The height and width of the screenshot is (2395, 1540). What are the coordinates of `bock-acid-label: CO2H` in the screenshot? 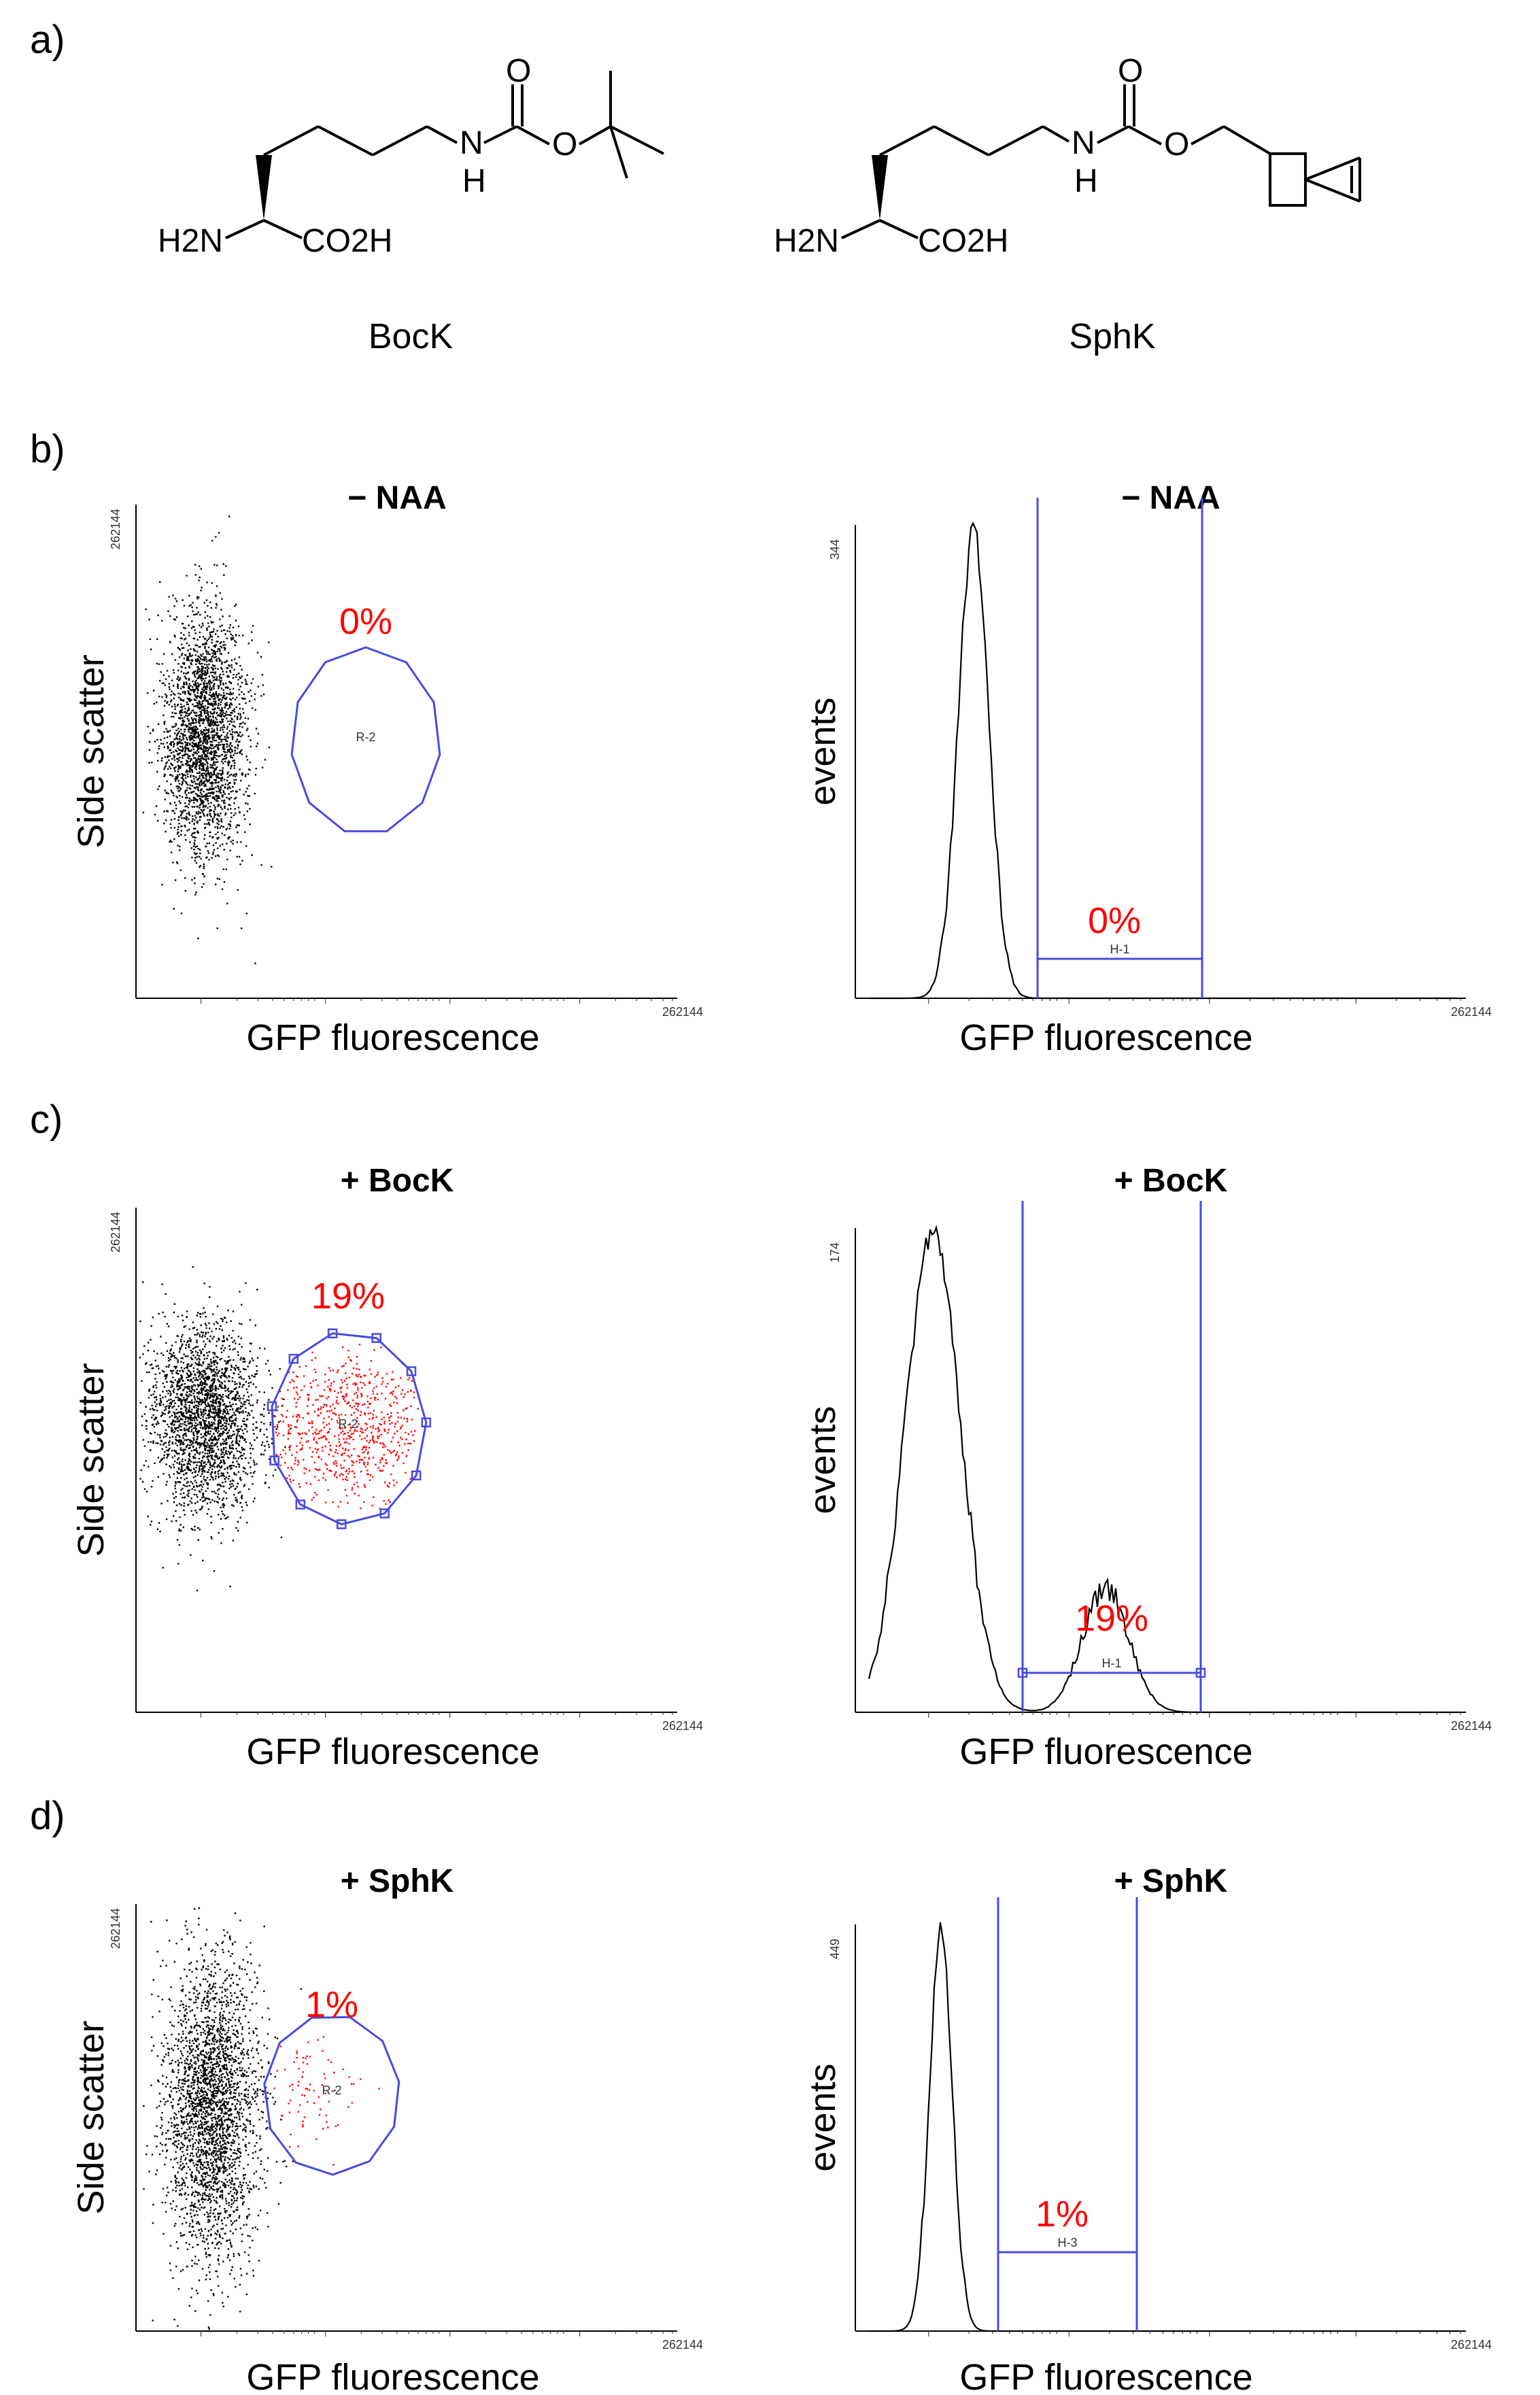 It's located at (347, 241).